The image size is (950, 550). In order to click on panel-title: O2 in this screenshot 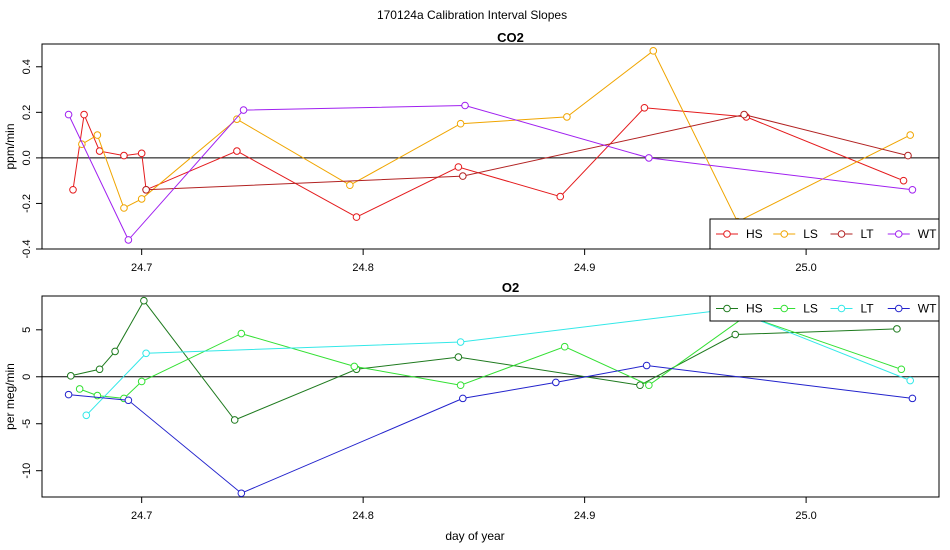, I will do `click(510, 287)`.